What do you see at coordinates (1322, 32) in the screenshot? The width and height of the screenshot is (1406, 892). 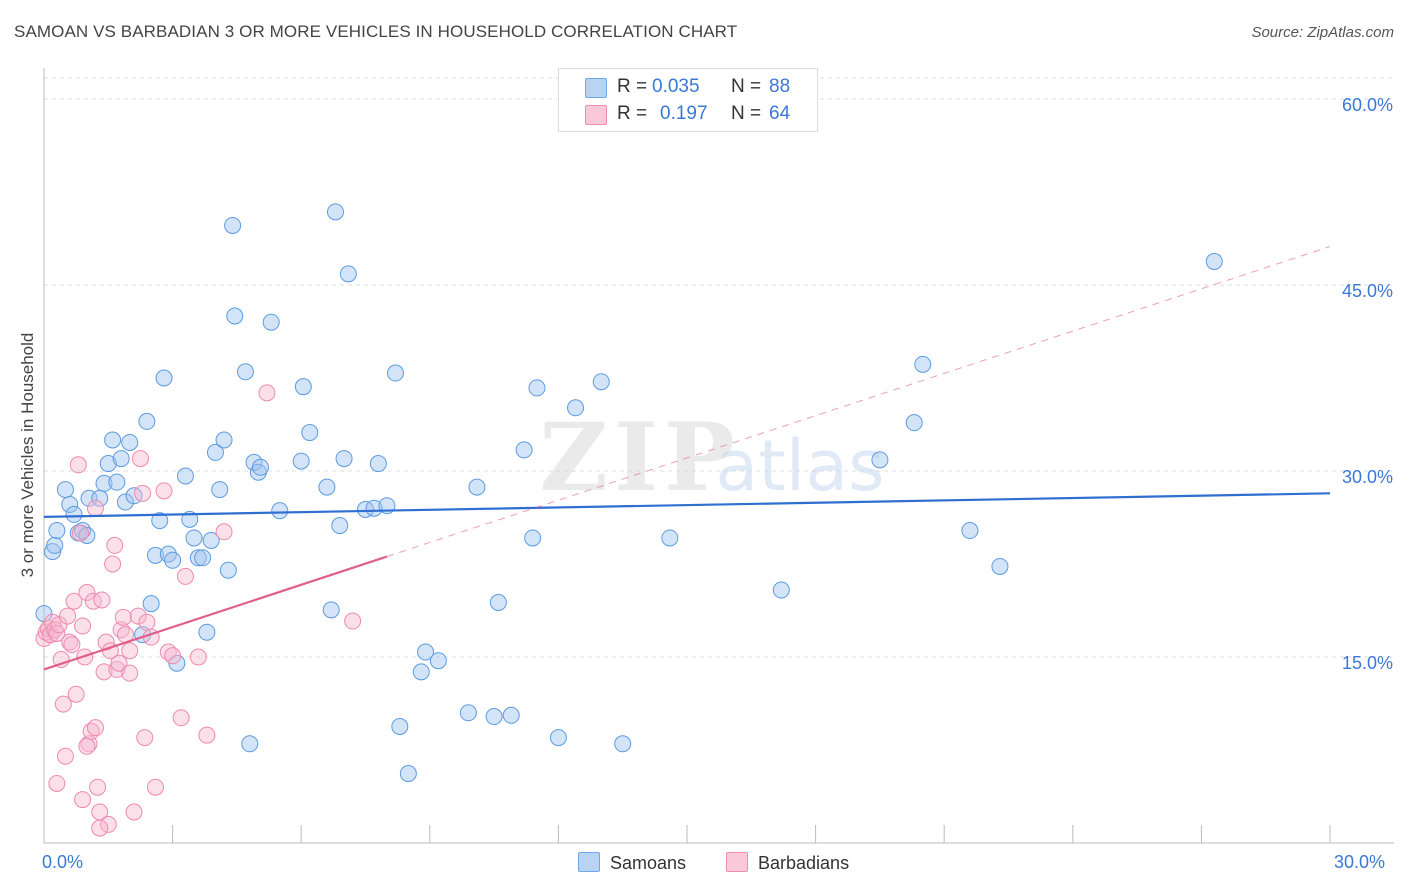 I see `source-label: Source: ZipAtlas.com` at bounding box center [1322, 32].